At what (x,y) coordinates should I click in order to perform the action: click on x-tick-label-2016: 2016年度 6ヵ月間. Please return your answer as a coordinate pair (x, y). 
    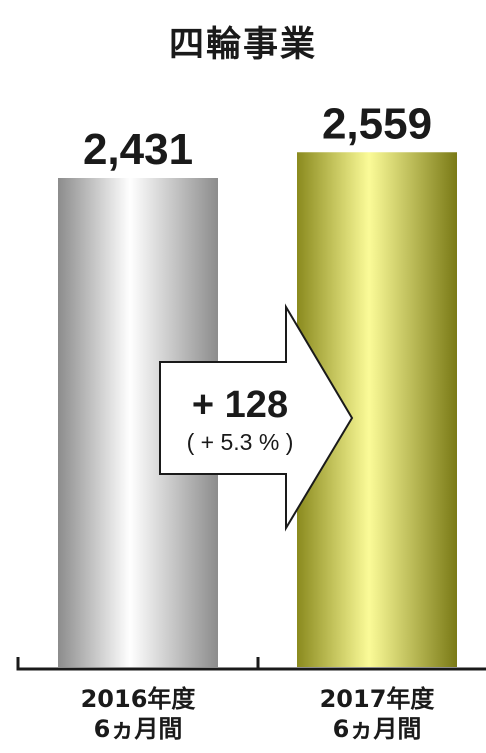
    Looking at the image, I should click on (138, 714).